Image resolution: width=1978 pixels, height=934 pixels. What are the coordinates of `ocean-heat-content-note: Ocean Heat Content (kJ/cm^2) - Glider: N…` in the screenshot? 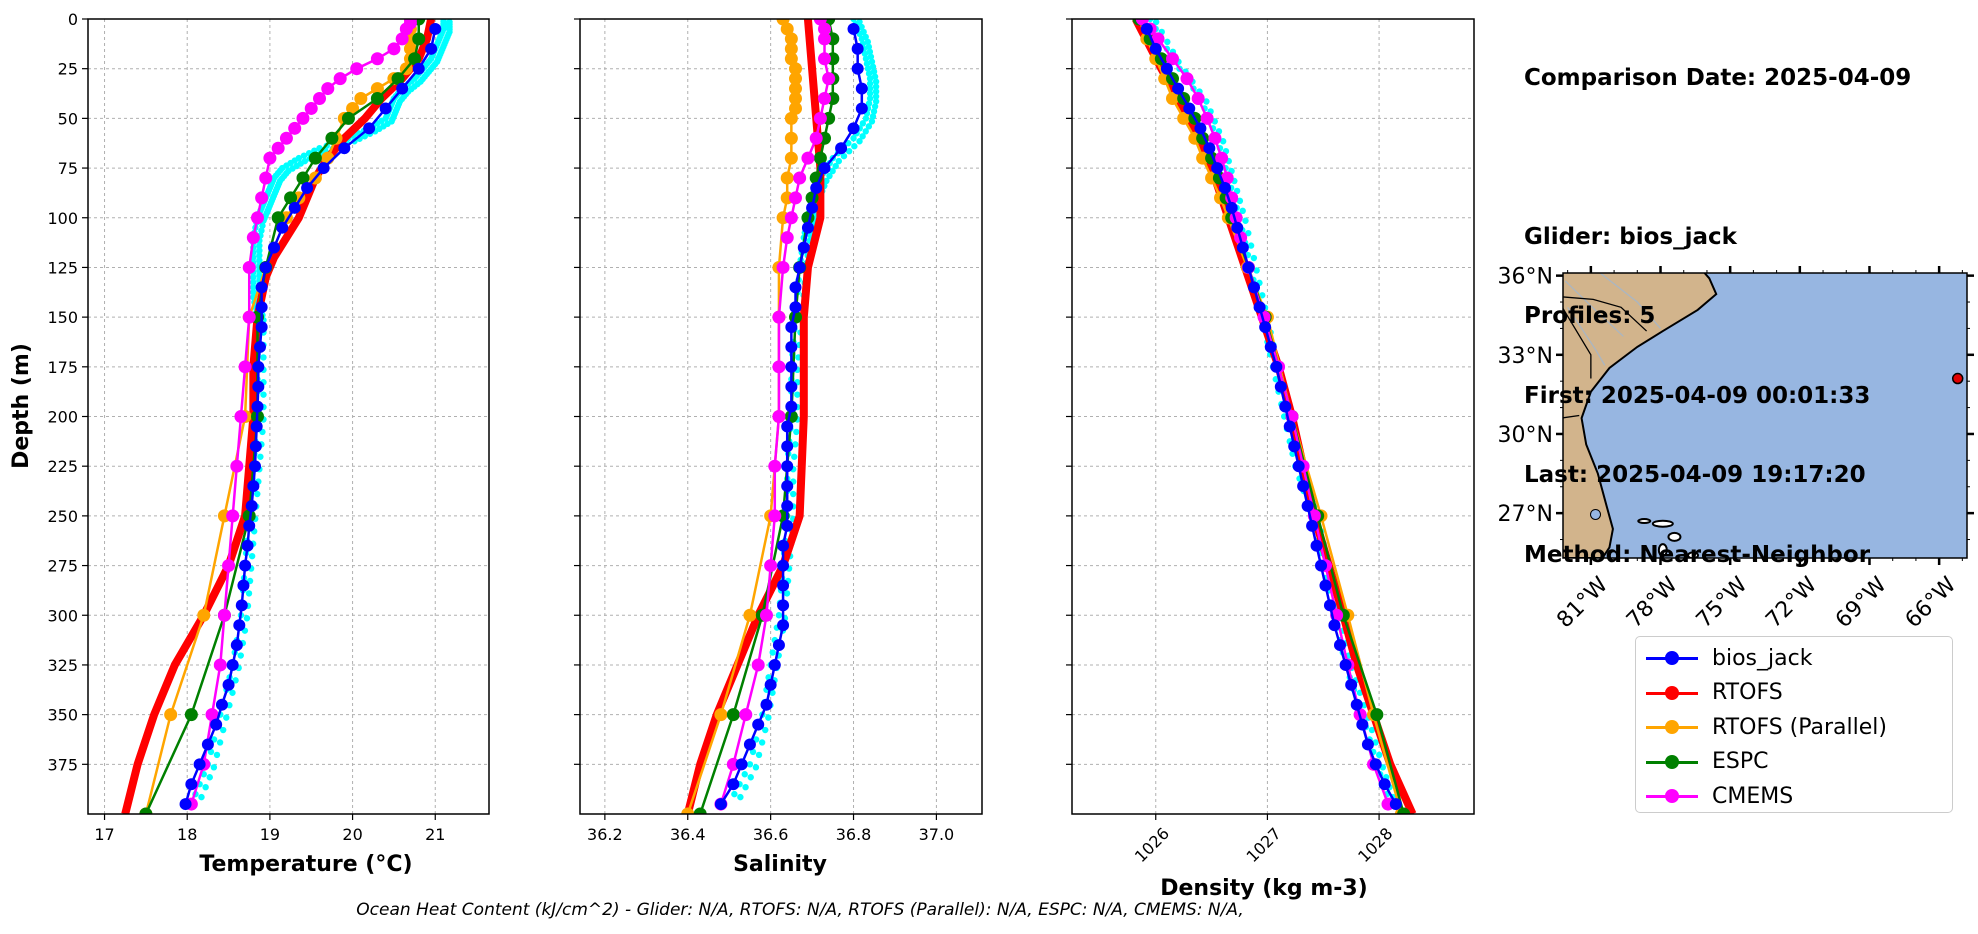 It's located at (800, 910).